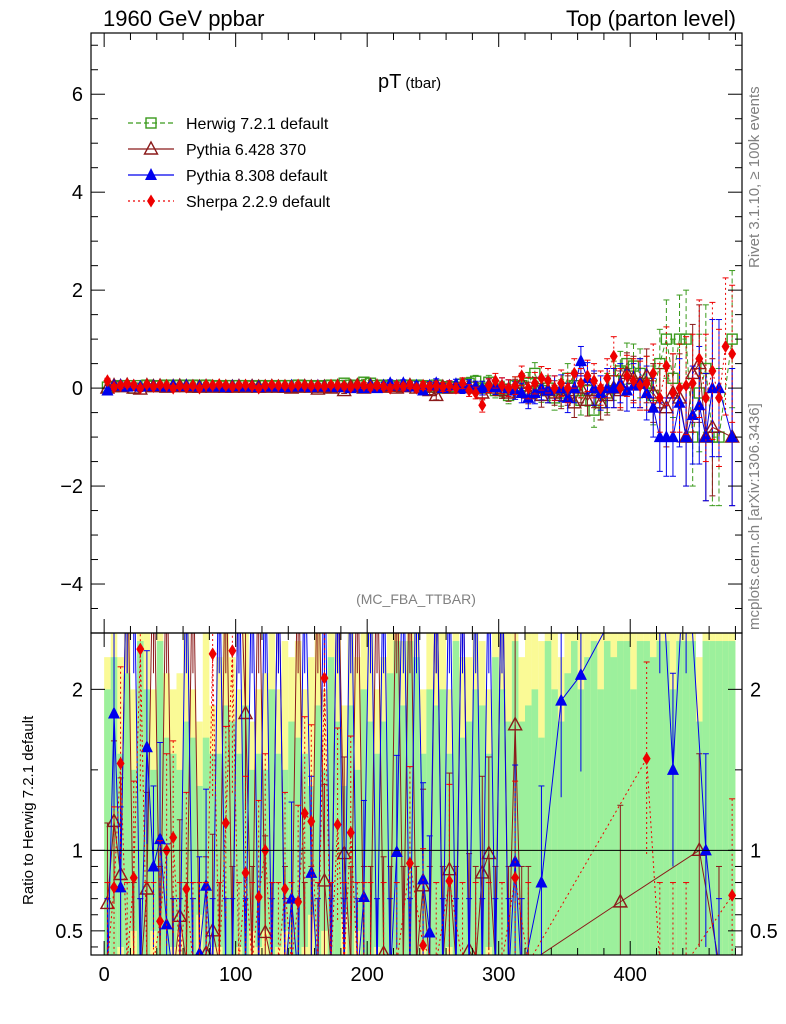  I want to click on main-ytick-label: −2, so click(71, 487).